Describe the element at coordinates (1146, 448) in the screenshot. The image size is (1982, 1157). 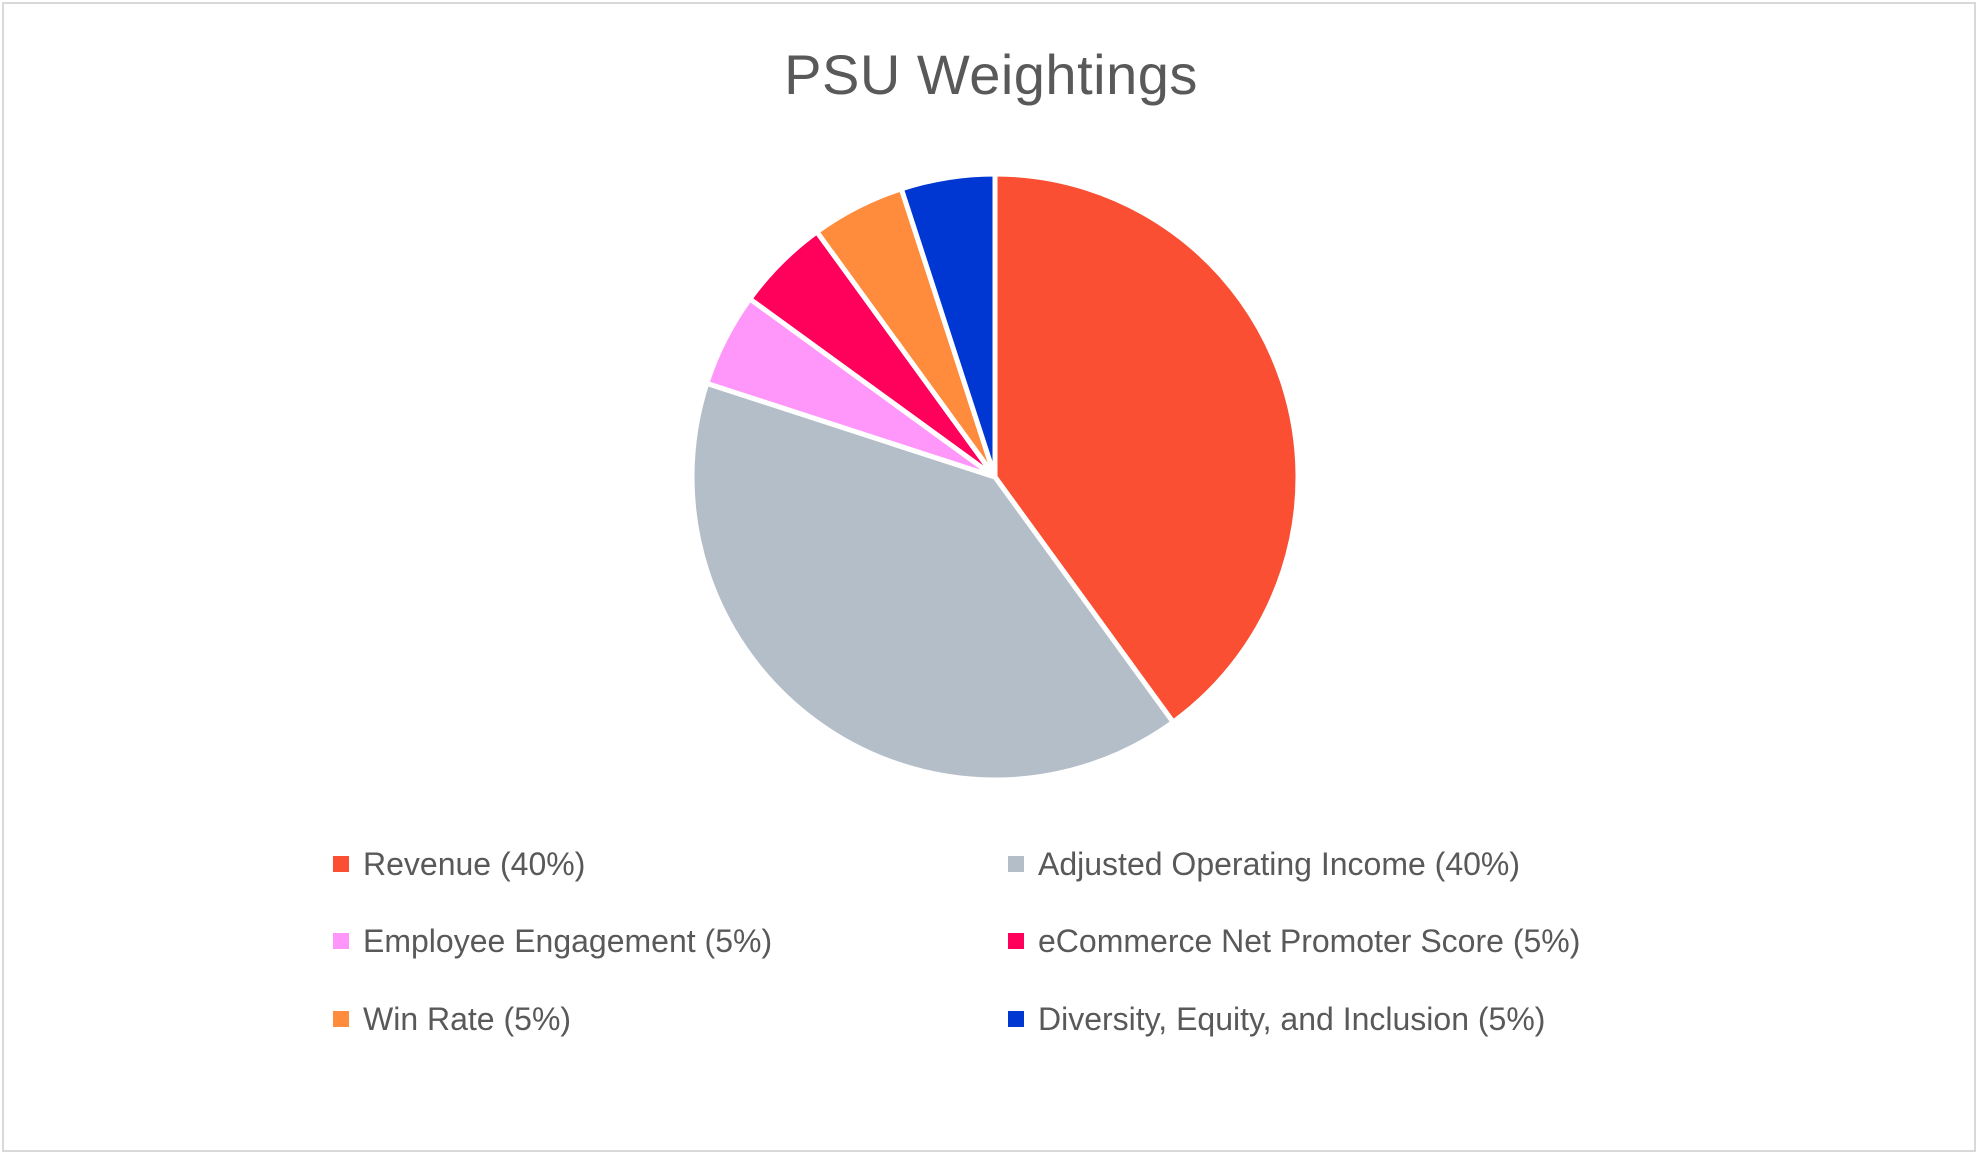
I see `pie-slice-revenue` at that location.